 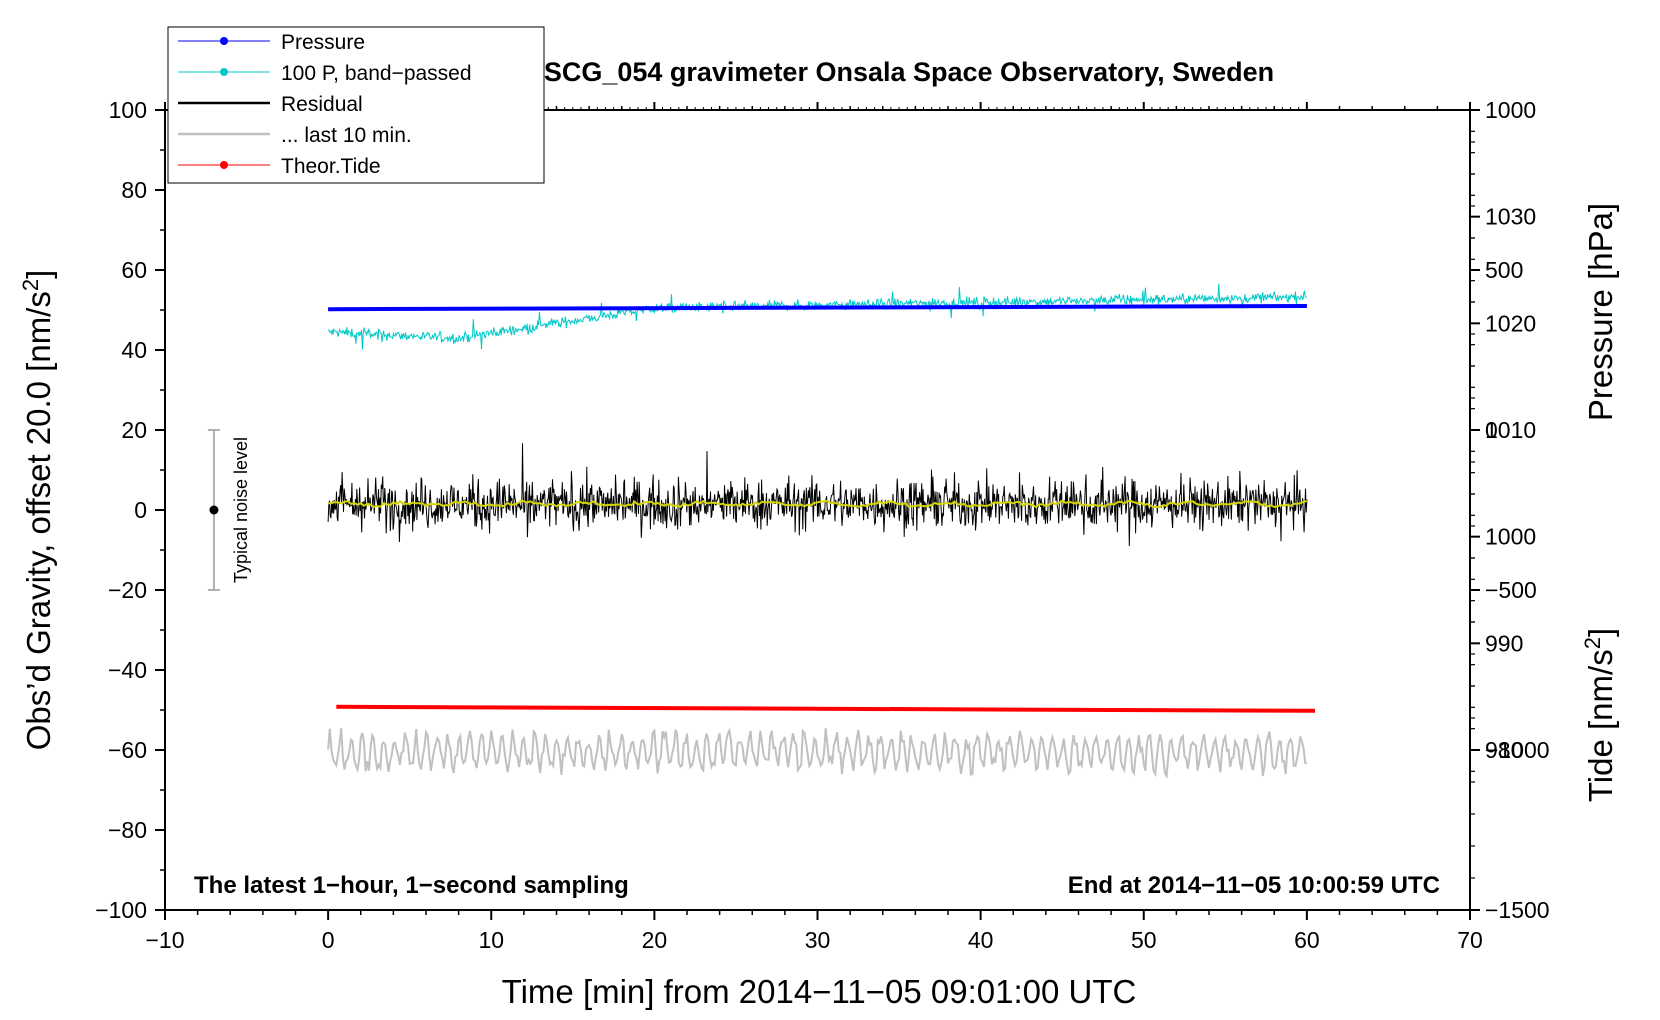 What do you see at coordinates (1600, 312) in the screenshot?
I see `y-axis-pressure-title: Pressure [hPa]` at bounding box center [1600, 312].